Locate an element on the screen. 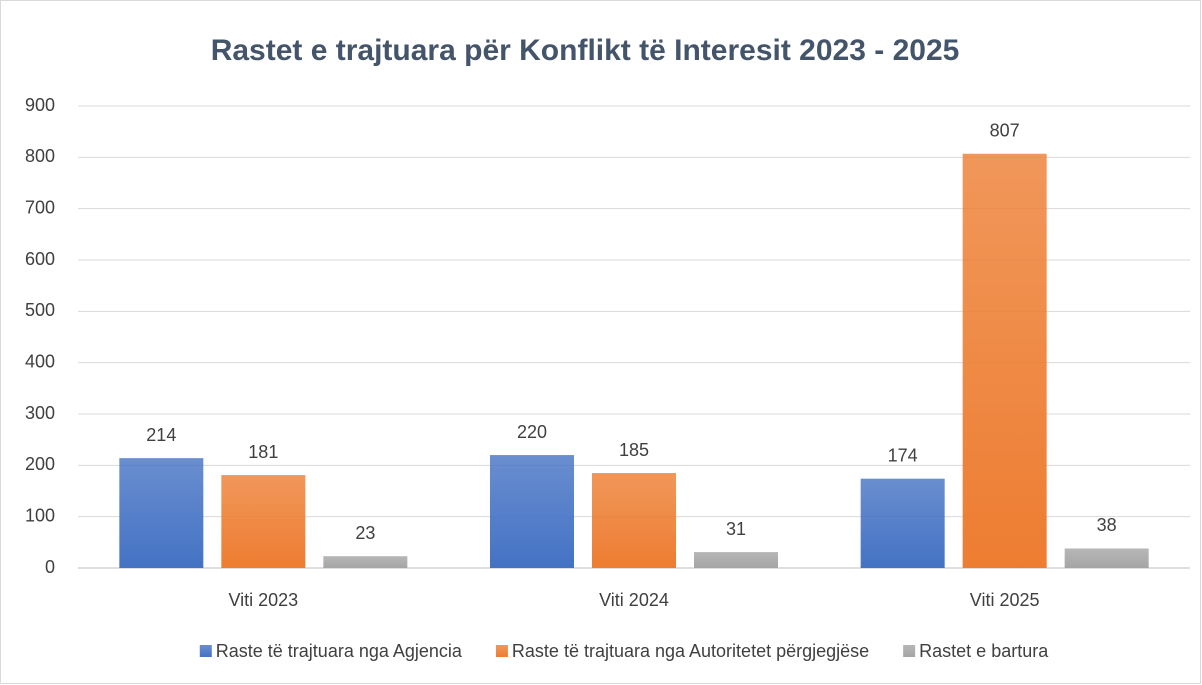 The height and width of the screenshot is (685, 1202). data-label: 185 is located at coordinates (634, 450).